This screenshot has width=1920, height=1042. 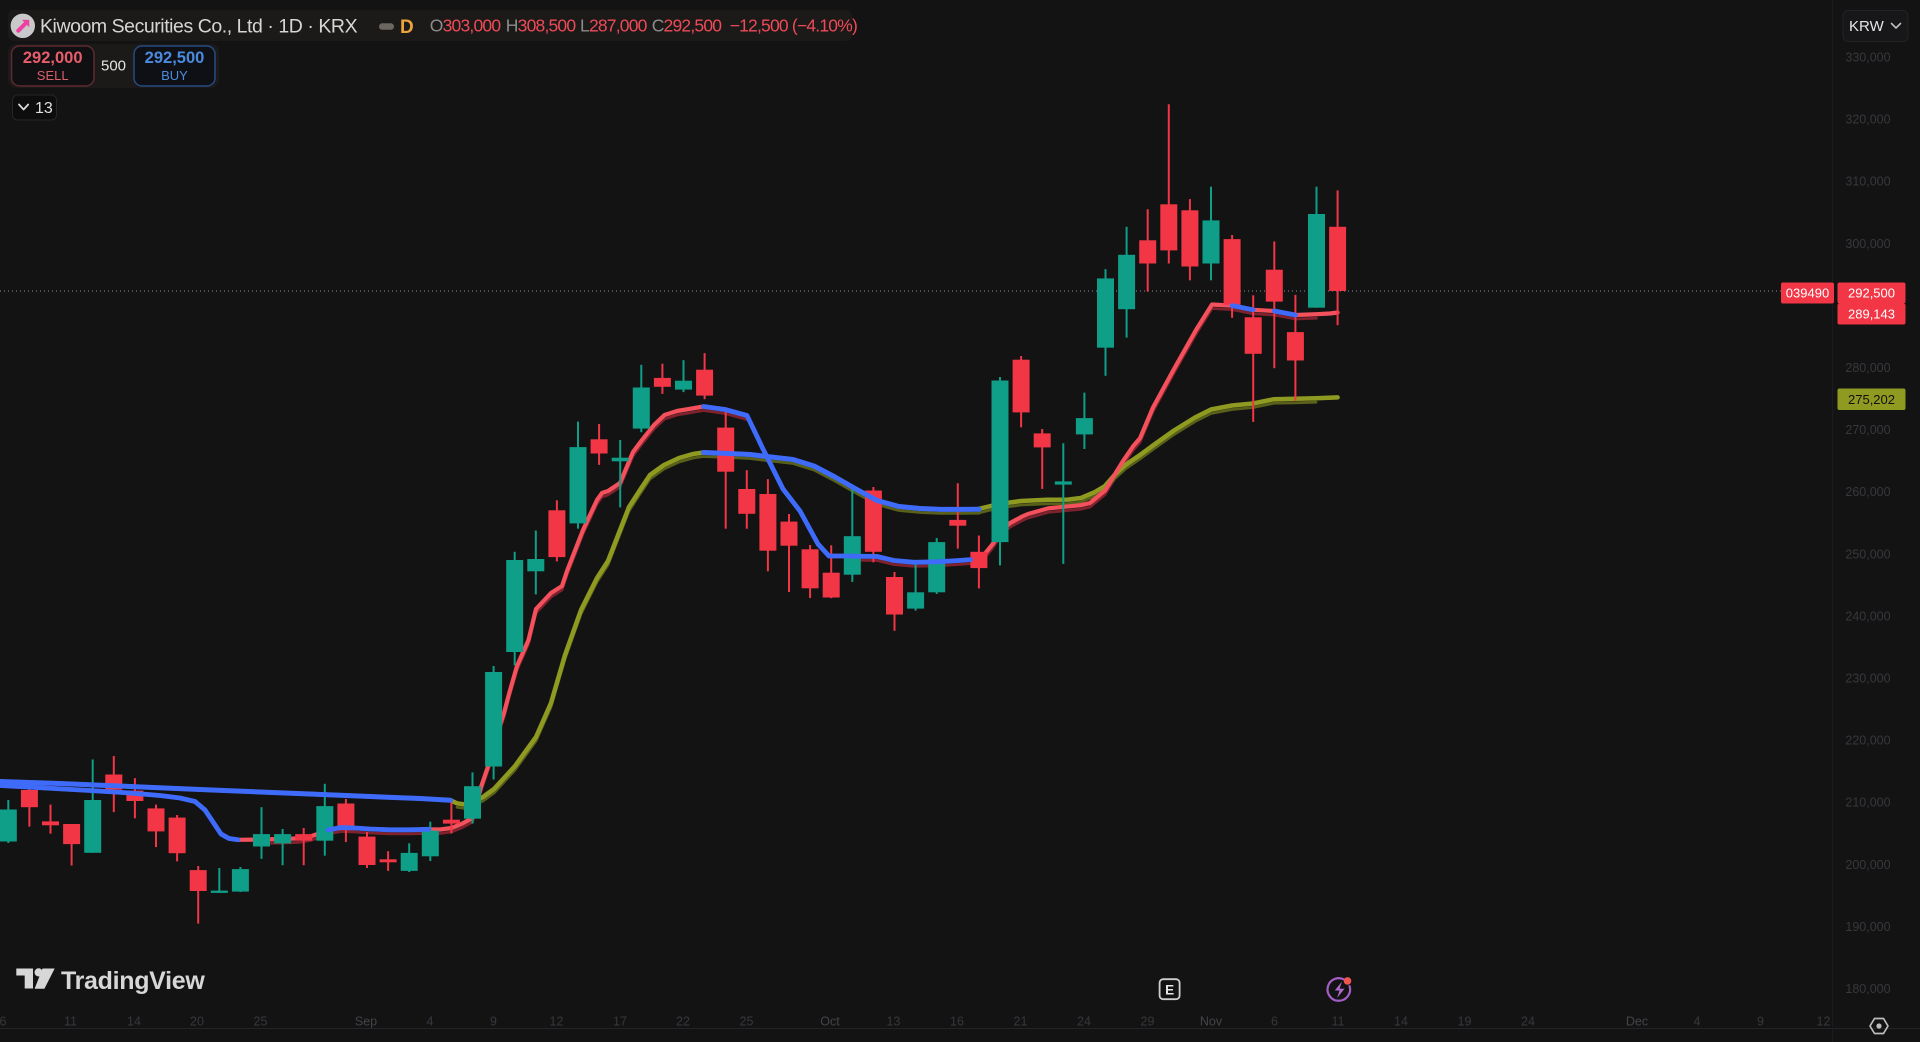 I want to click on svg-text: Dec, so click(x=1637, y=1022).